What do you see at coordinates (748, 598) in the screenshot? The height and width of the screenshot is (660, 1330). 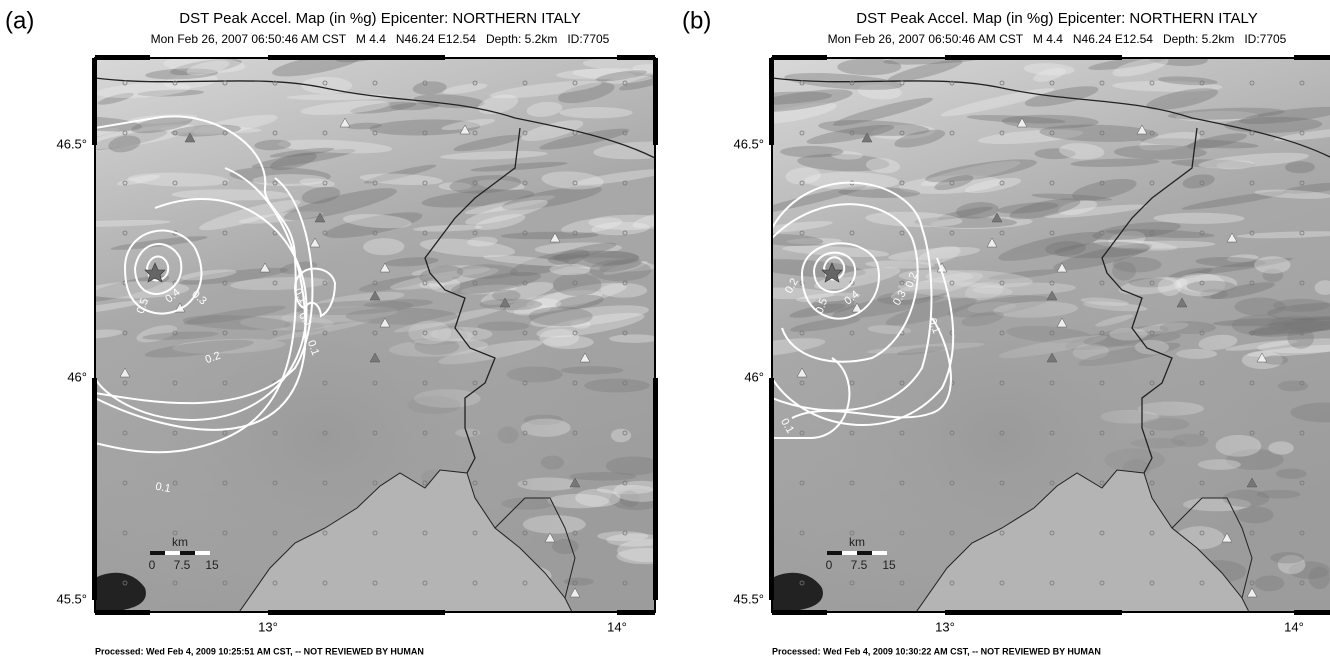 I see `lat-tick-label: 45.5°` at bounding box center [748, 598].